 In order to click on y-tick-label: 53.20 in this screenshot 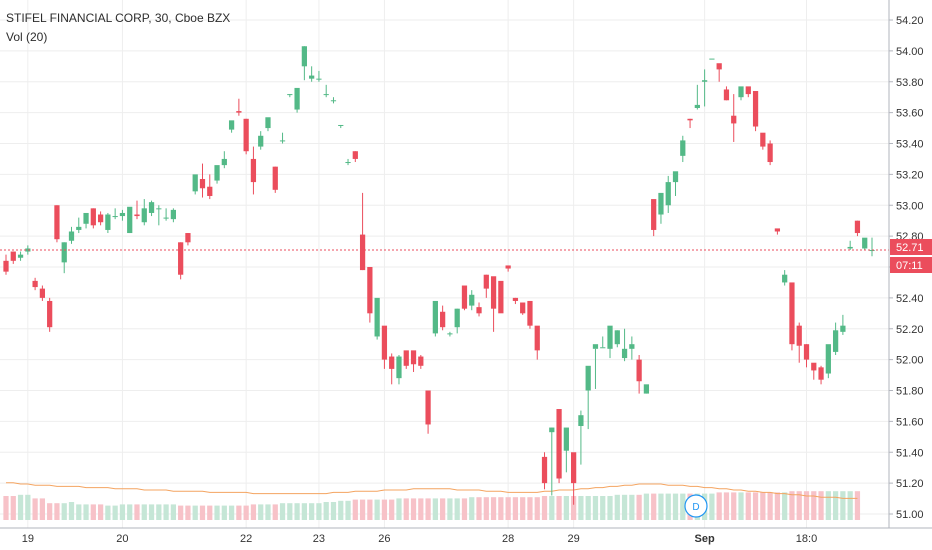, I will do `click(910, 175)`.